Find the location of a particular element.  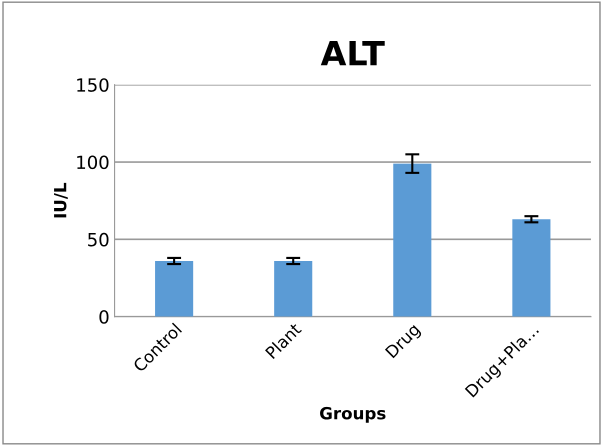

chart-title: ALT is located at coordinates (352, 53).